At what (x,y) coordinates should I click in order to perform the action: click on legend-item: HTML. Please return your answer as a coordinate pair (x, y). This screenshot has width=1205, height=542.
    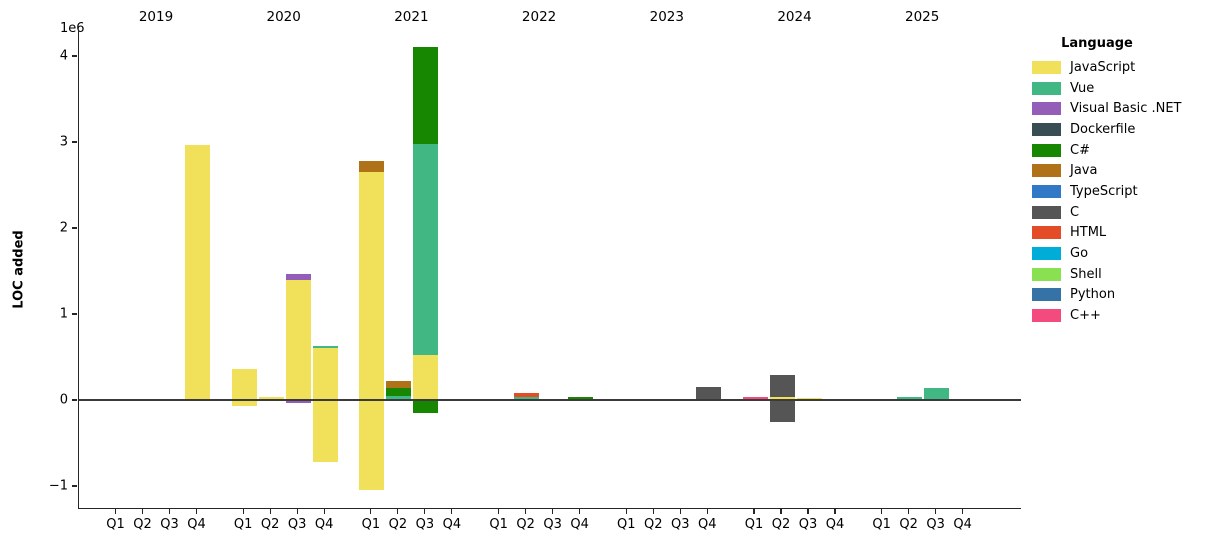
    Looking at the image, I should click on (1116, 233).